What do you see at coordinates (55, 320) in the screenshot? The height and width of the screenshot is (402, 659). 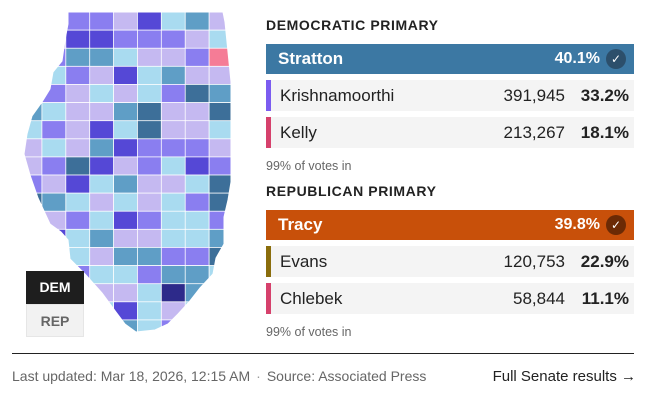 I see `rep-toggle-button: REP` at bounding box center [55, 320].